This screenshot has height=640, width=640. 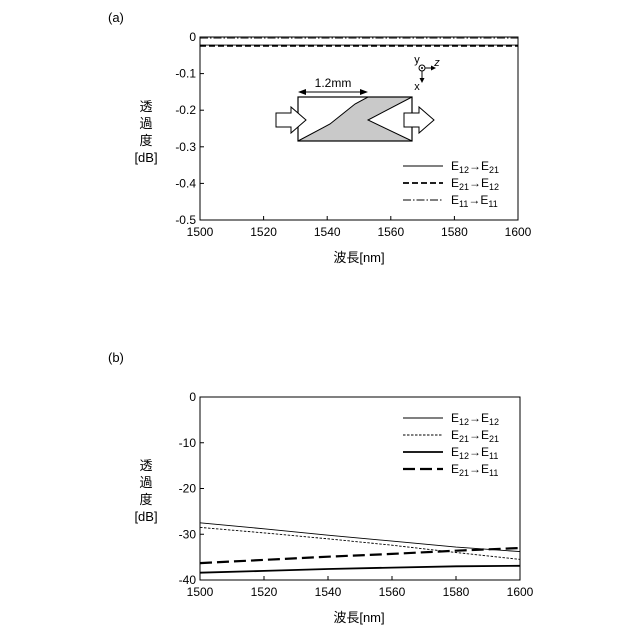 I want to click on legend-label: E21→E12, so click(x=475, y=184).